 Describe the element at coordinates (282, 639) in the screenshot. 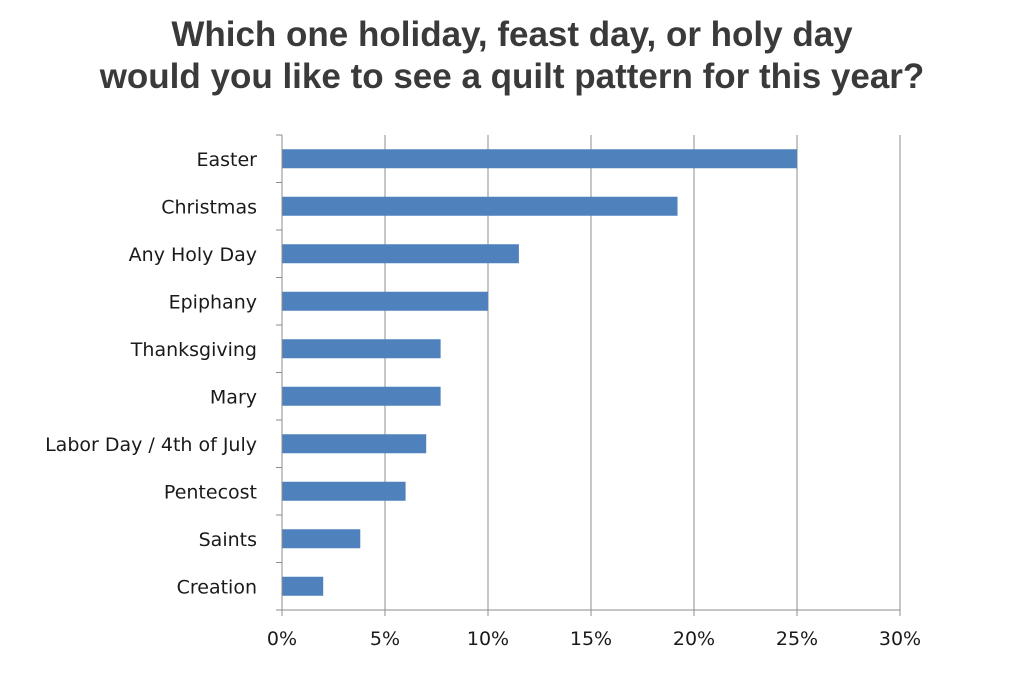

I see `x-tick-label: 0%` at that location.